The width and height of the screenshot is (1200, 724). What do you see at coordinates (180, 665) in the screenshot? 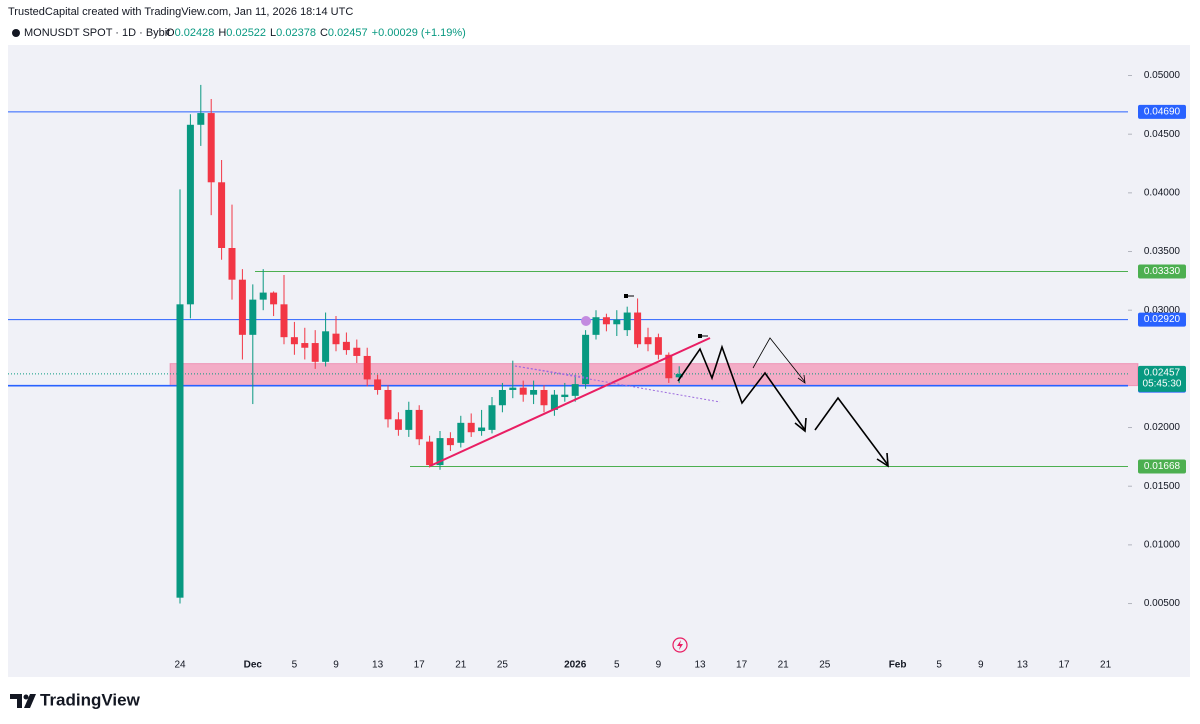
I see `x-tick-label: 24` at bounding box center [180, 665].